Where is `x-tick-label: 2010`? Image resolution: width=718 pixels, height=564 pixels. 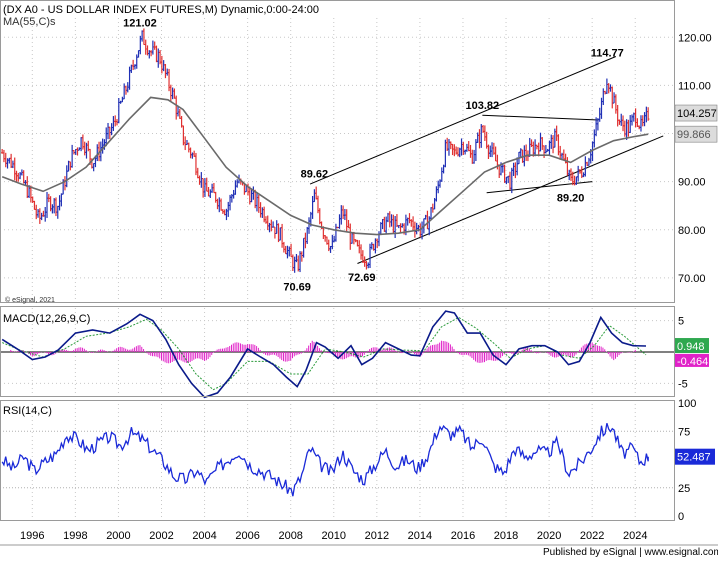 x-tick-label: 2010 is located at coordinates (334, 536).